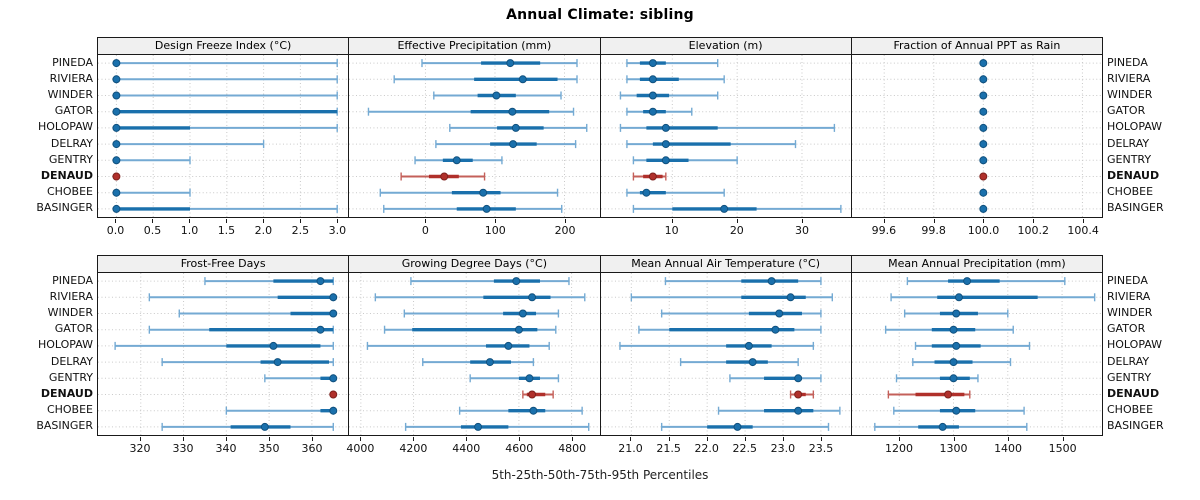  What do you see at coordinates (652, 111) in the screenshot?
I see `median-dot-gator` at bounding box center [652, 111].